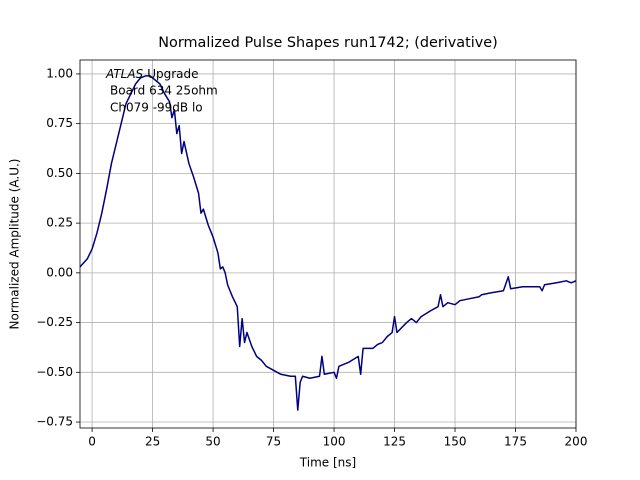 The image size is (640, 480). I want to click on x-tick-label: 125, so click(394, 442).